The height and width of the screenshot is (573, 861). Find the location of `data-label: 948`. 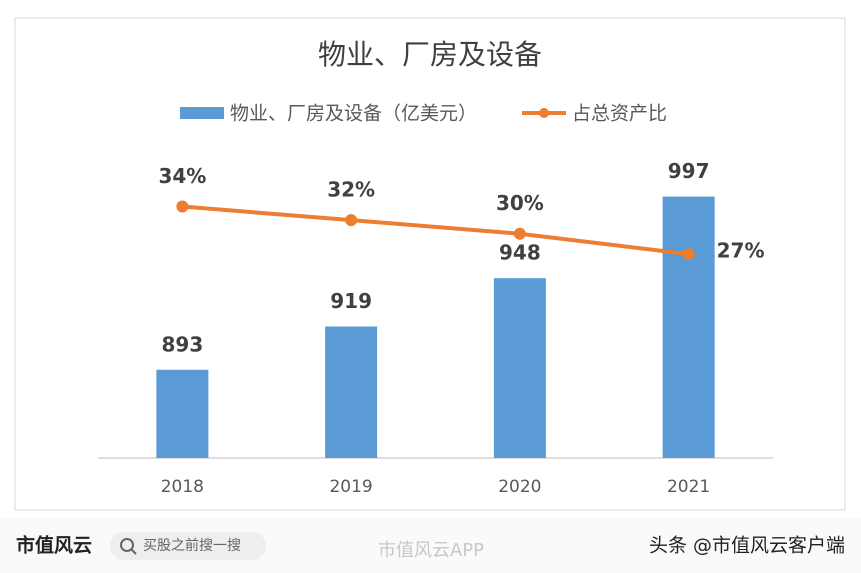

data-label: 948 is located at coordinates (520, 253).